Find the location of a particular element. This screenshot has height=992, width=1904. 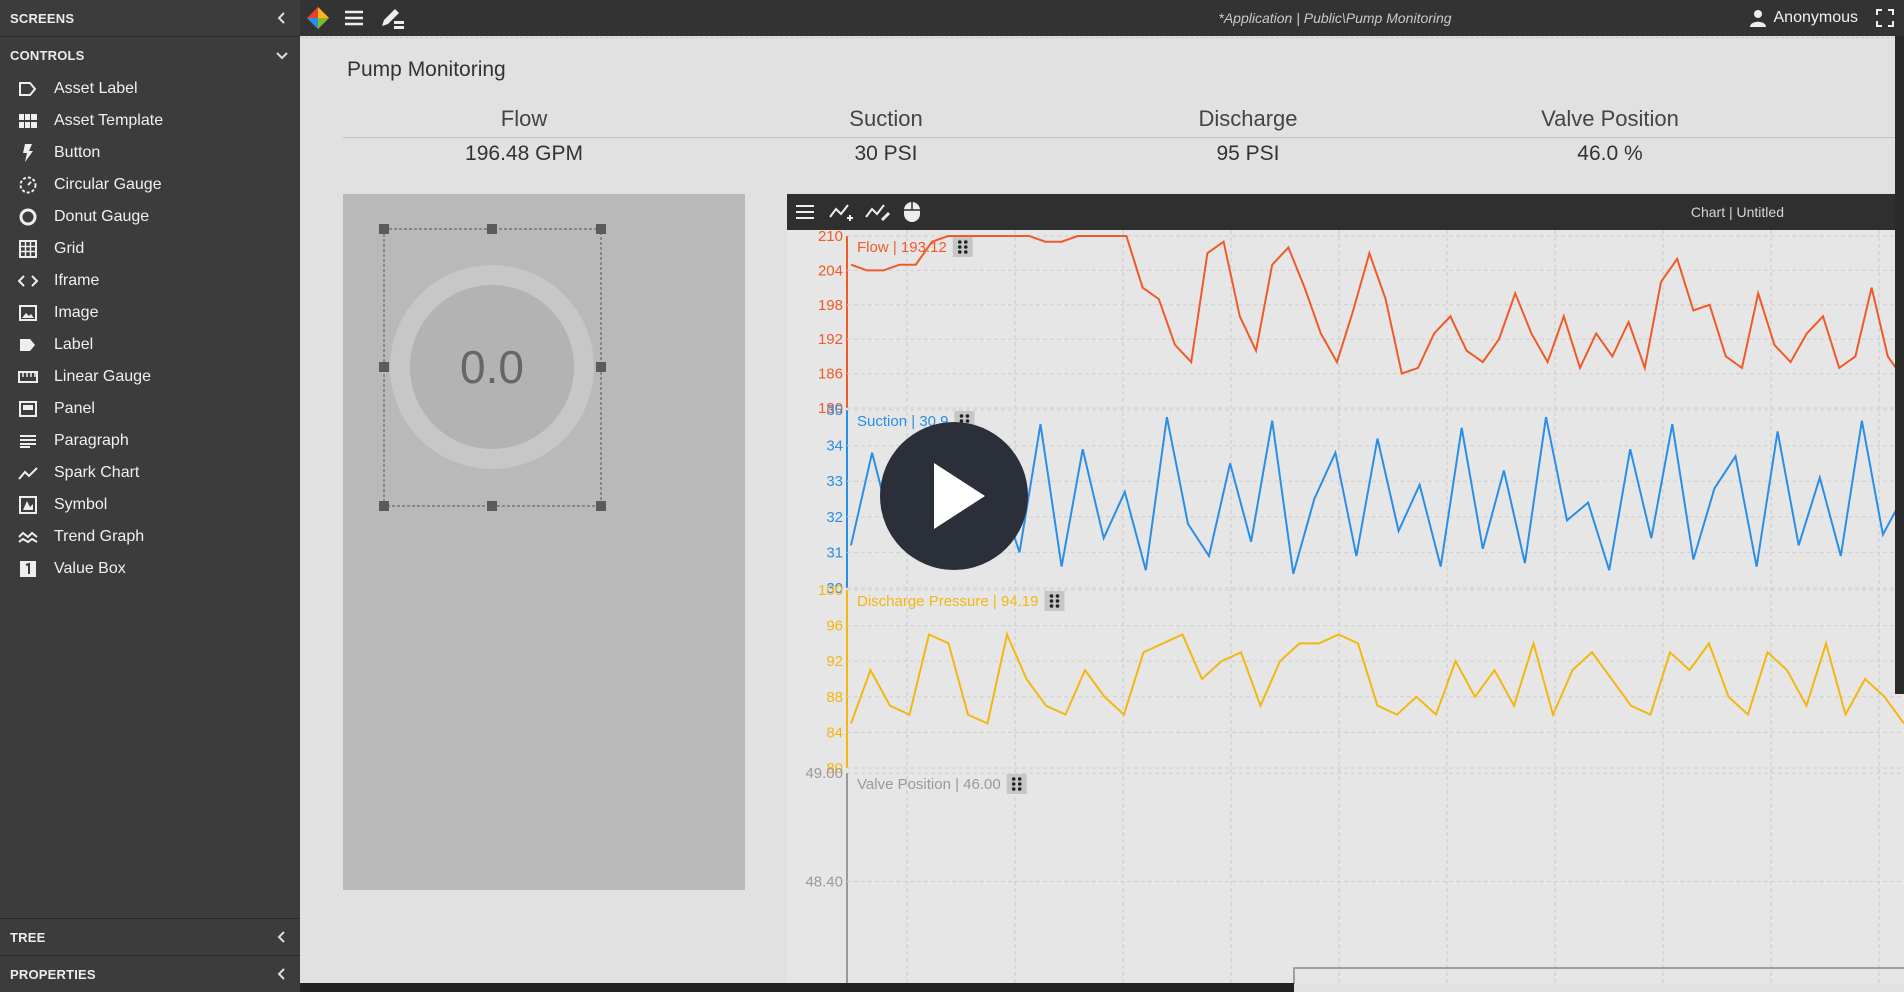

control-spark-chart: Spark Chart is located at coordinates (150, 473).